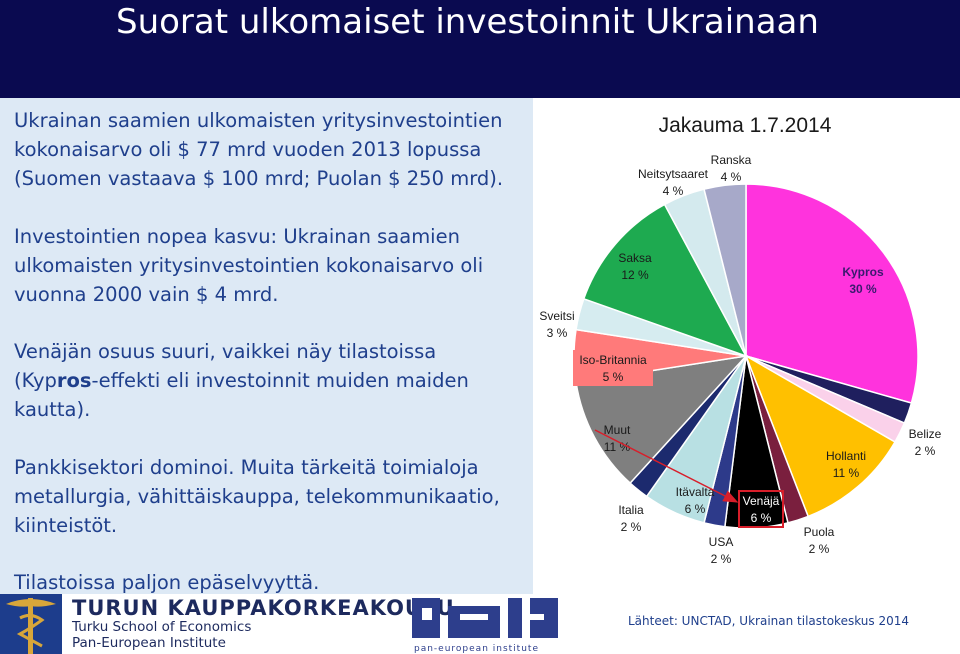  What do you see at coordinates (695, 492) in the screenshot?
I see `slice-label: Itävalta` at bounding box center [695, 492].